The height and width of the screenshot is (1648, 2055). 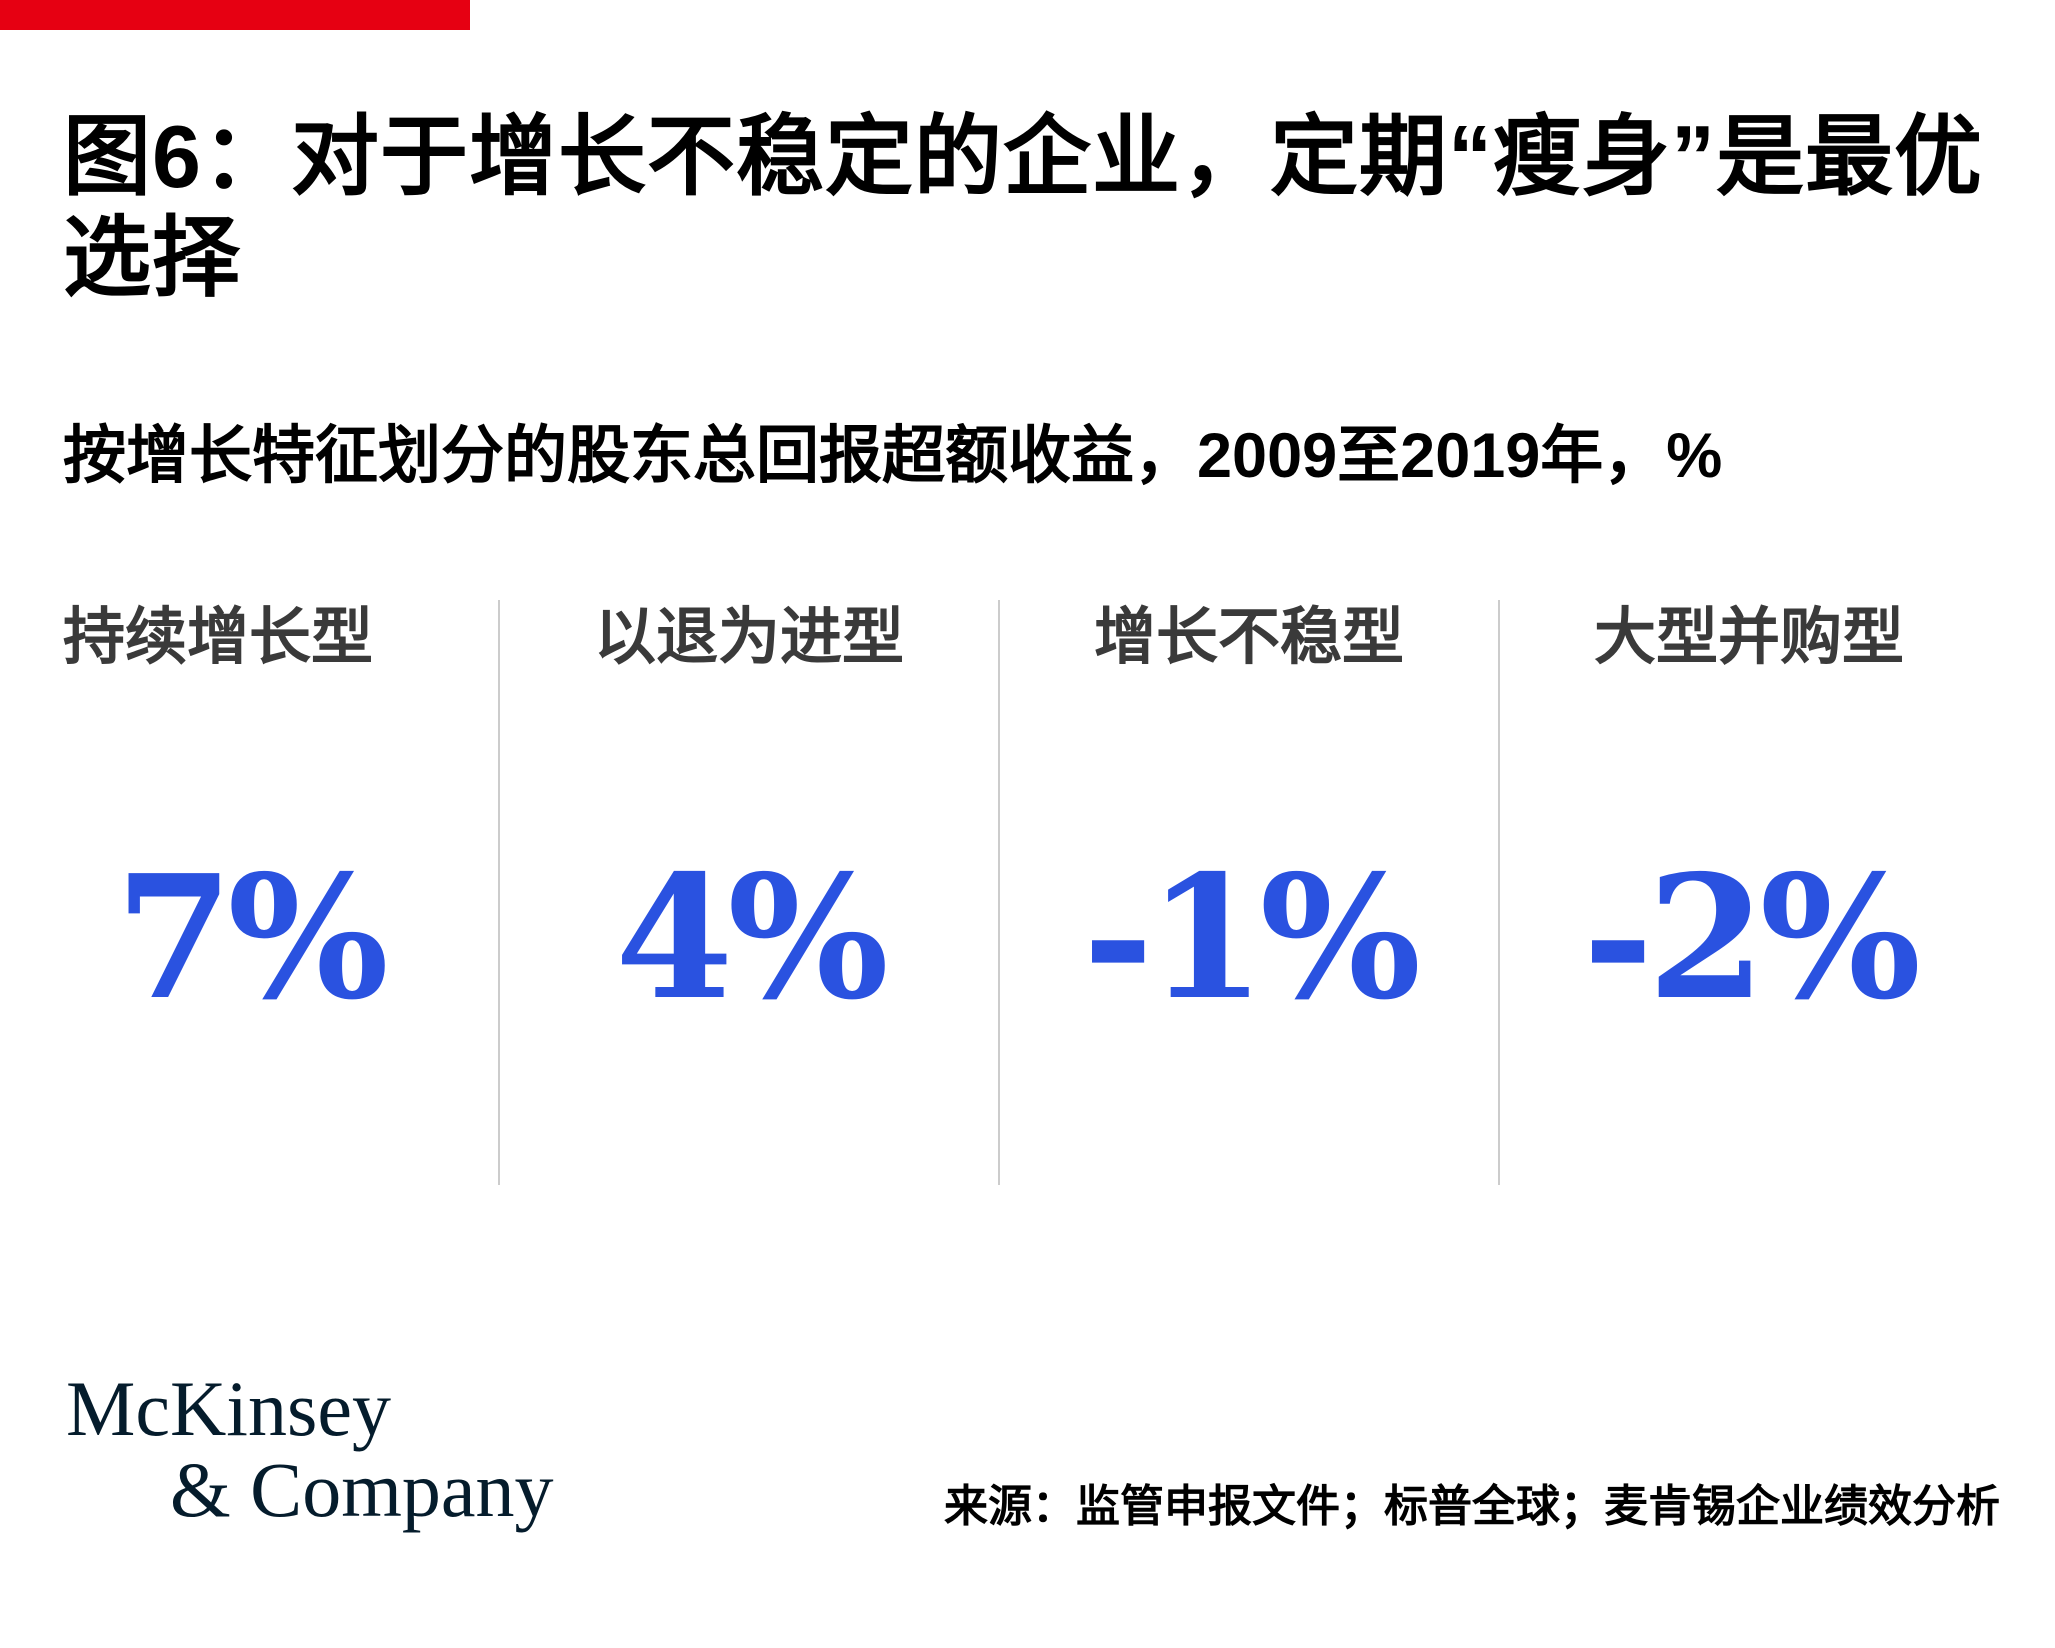 I want to click on kpi-column-large-ma: 大型并购型 -2%, so click(x=1748, y=892).